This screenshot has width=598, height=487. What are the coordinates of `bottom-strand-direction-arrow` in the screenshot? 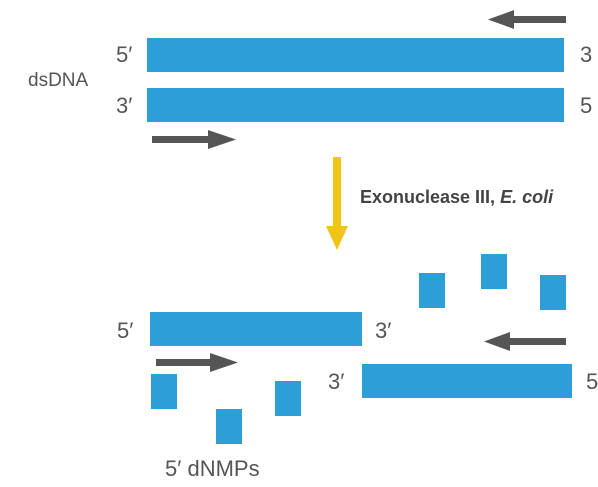 It's located at (194, 139).